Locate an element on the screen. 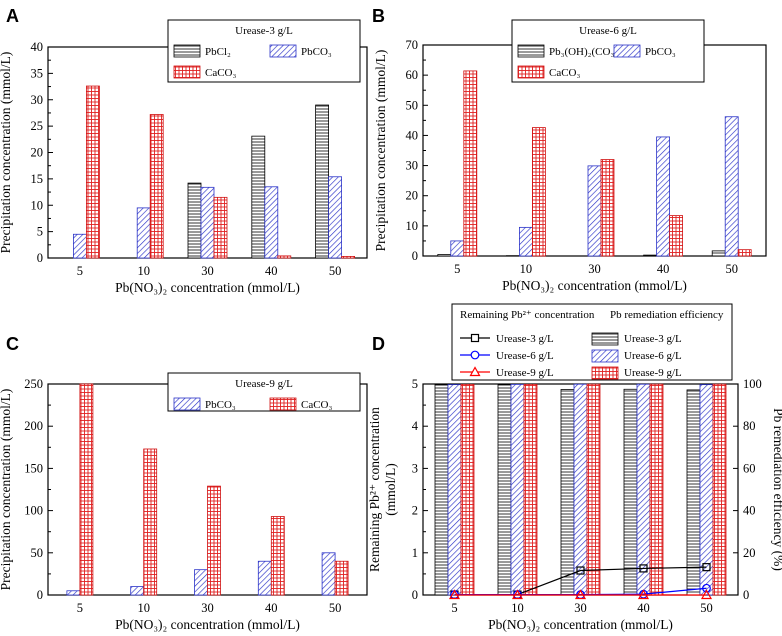 Image resolution: width=782 pixels, height=636 pixels. legend-title: Urease-3 g/L is located at coordinates (264, 31).